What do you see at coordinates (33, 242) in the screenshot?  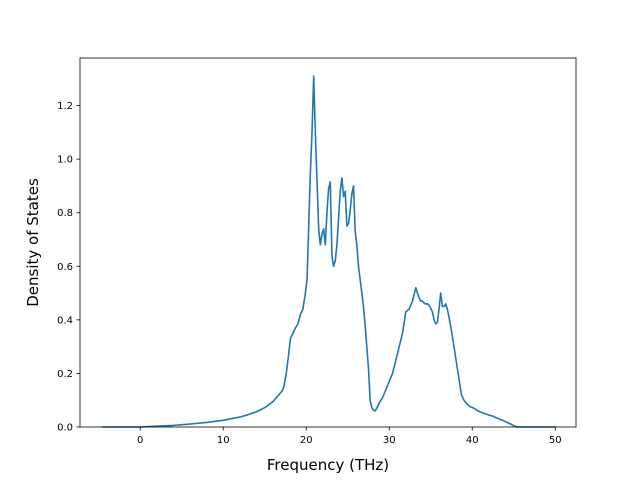 I see `y-axis-label: Density of States` at bounding box center [33, 242].